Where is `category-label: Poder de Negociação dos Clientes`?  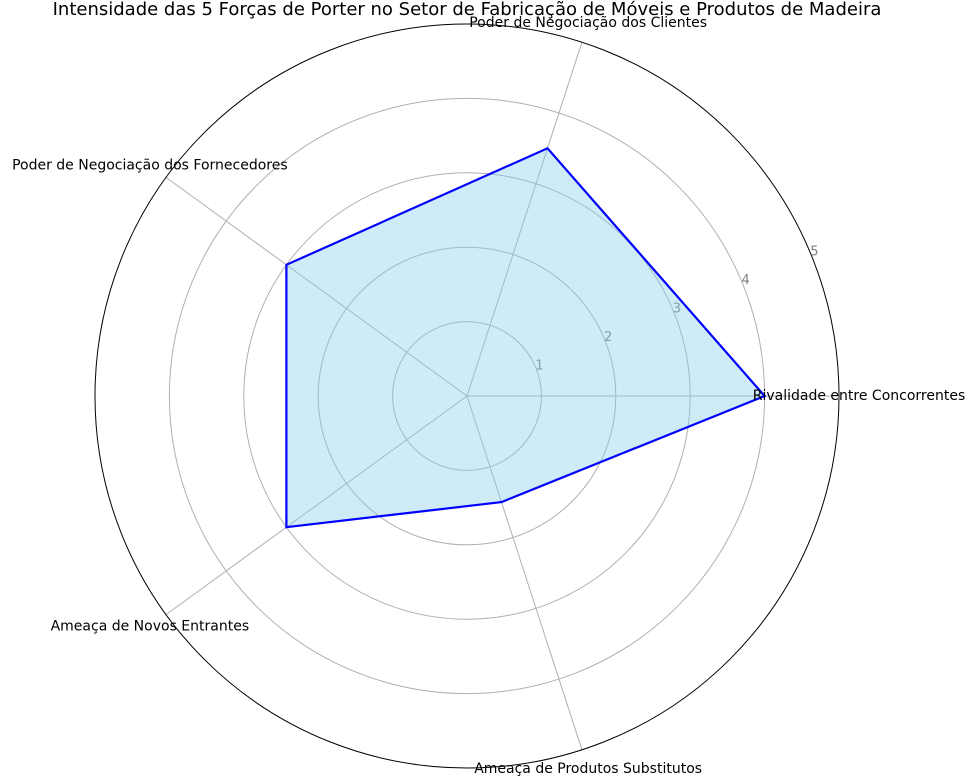 category-label: Poder de Negociação dos Clientes is located at coordinates (588, 23).